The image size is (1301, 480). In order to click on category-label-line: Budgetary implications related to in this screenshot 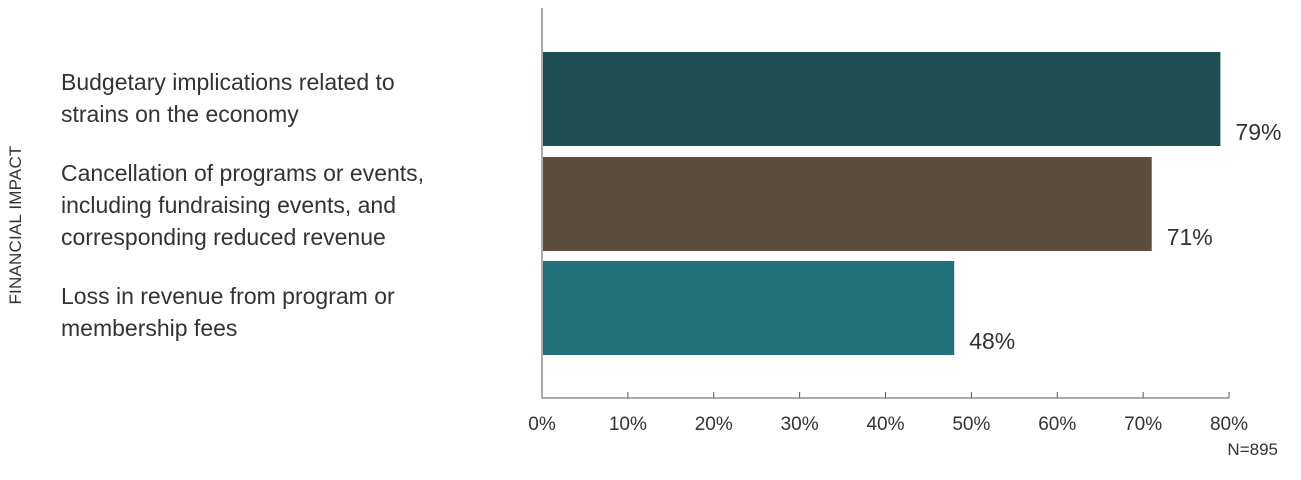, I will do `click(228, 82)`.